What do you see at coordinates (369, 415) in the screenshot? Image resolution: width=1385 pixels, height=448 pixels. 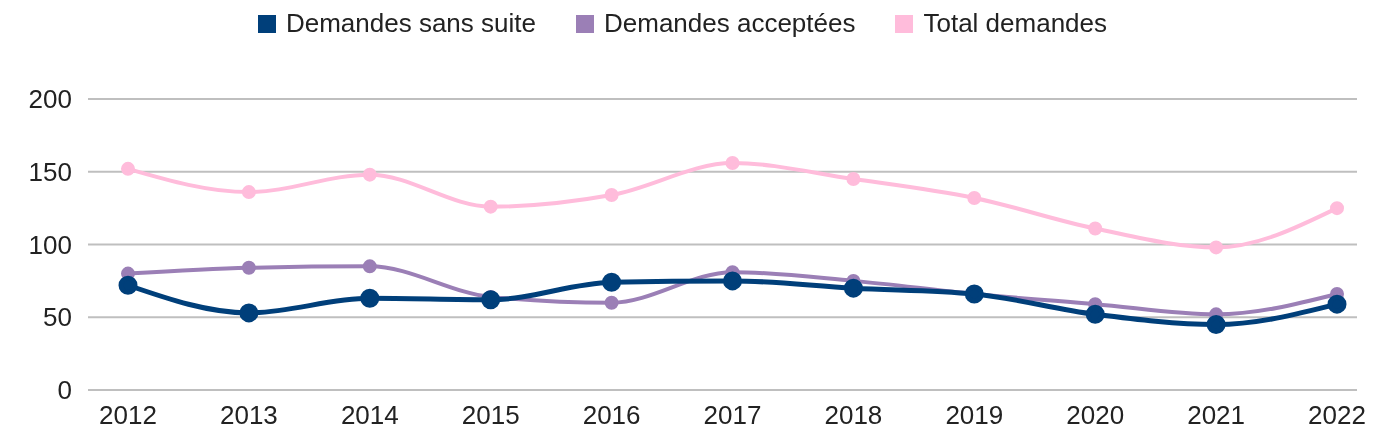 I see `x-tick-label: 2014` at bounding box center [369, 415].